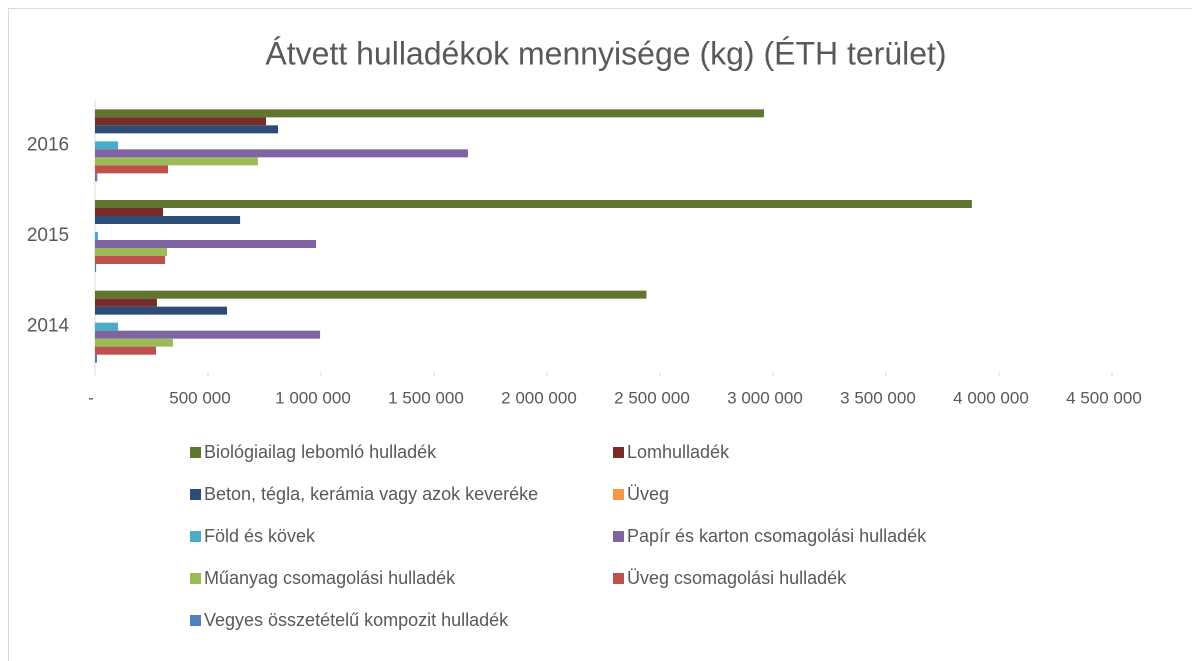 Image resolution: width=1192 pixels, height=661 pixels. I want to click on legend-label: Üveg, so click(648, 494).